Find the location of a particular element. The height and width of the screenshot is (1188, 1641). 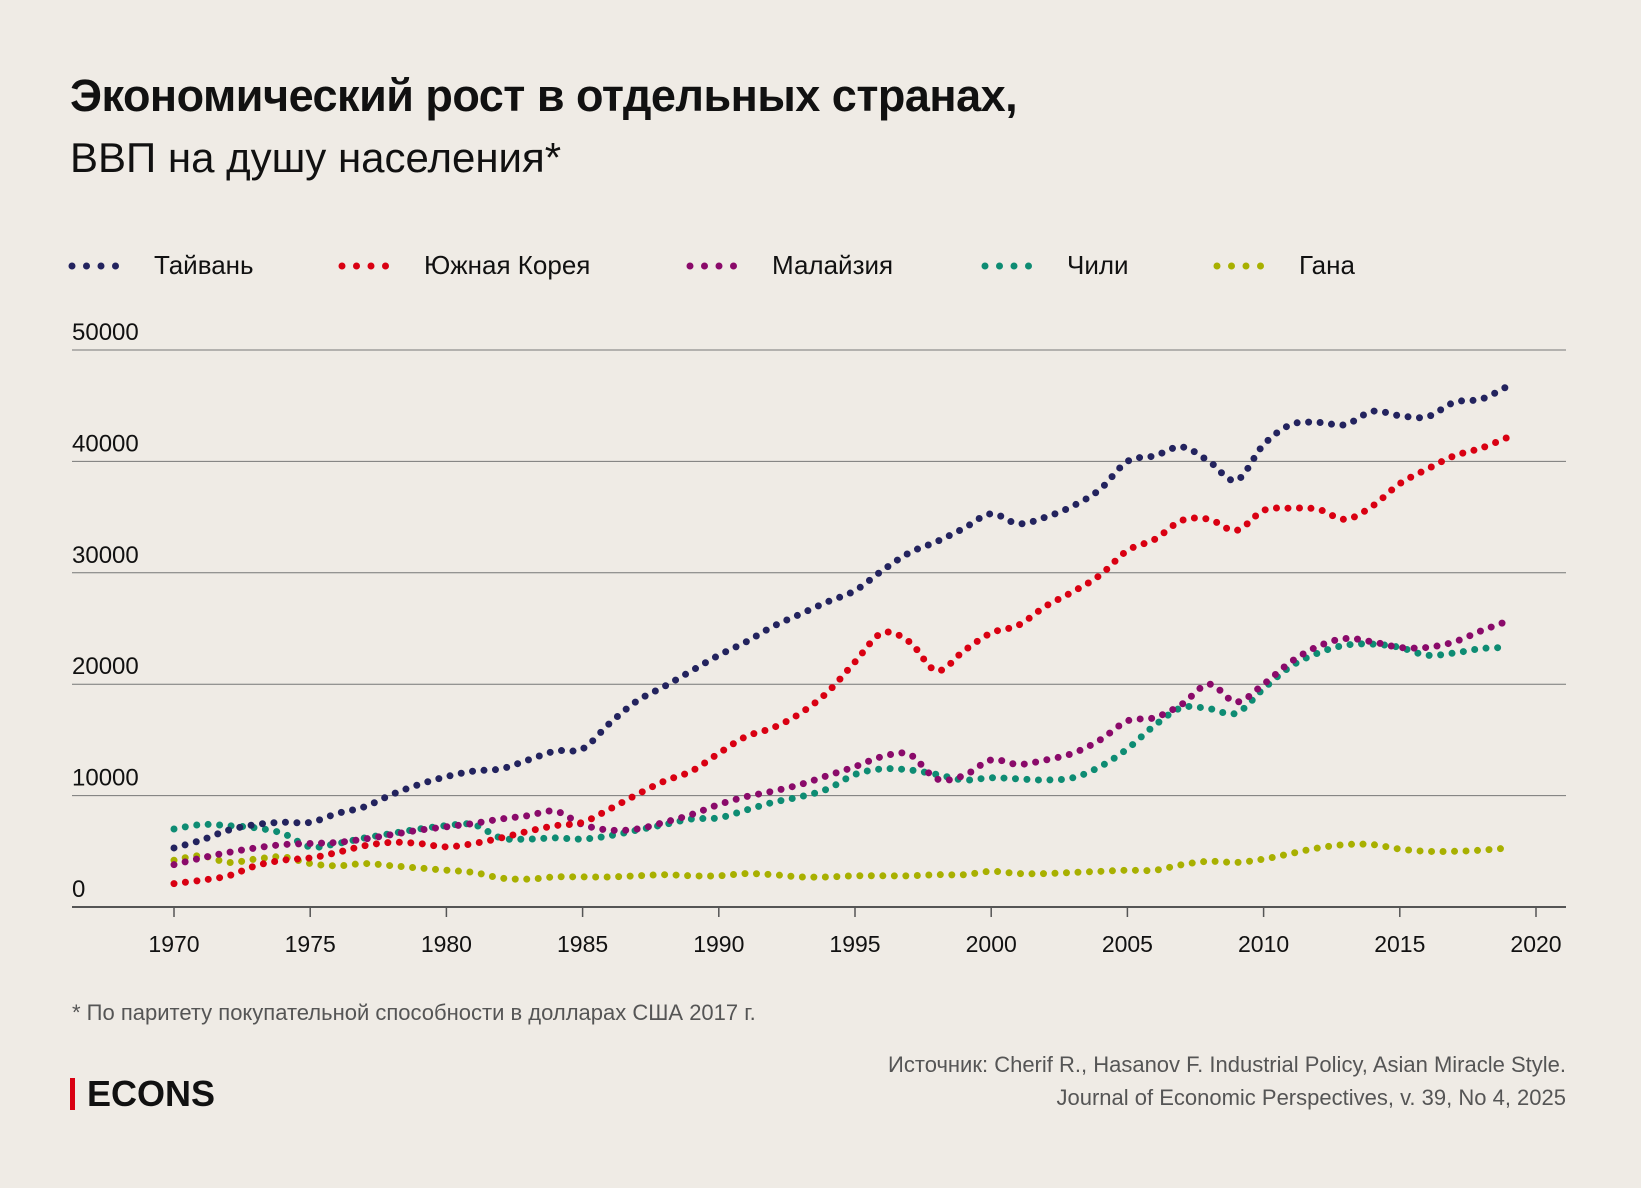

legend-label: Чили is located at coordinates (1098, 265).